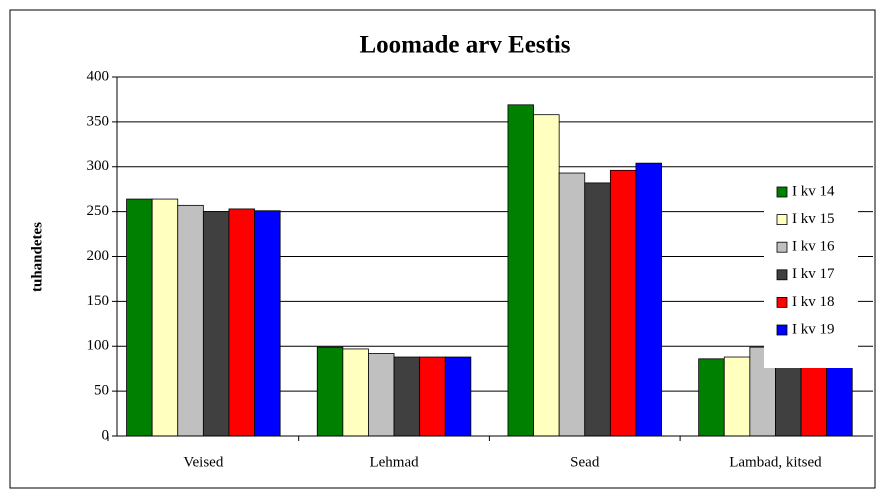  Describe the element at coordinates (37, 257) in the screenshot. I see `y-axis-label: tuhandetes` at that location.